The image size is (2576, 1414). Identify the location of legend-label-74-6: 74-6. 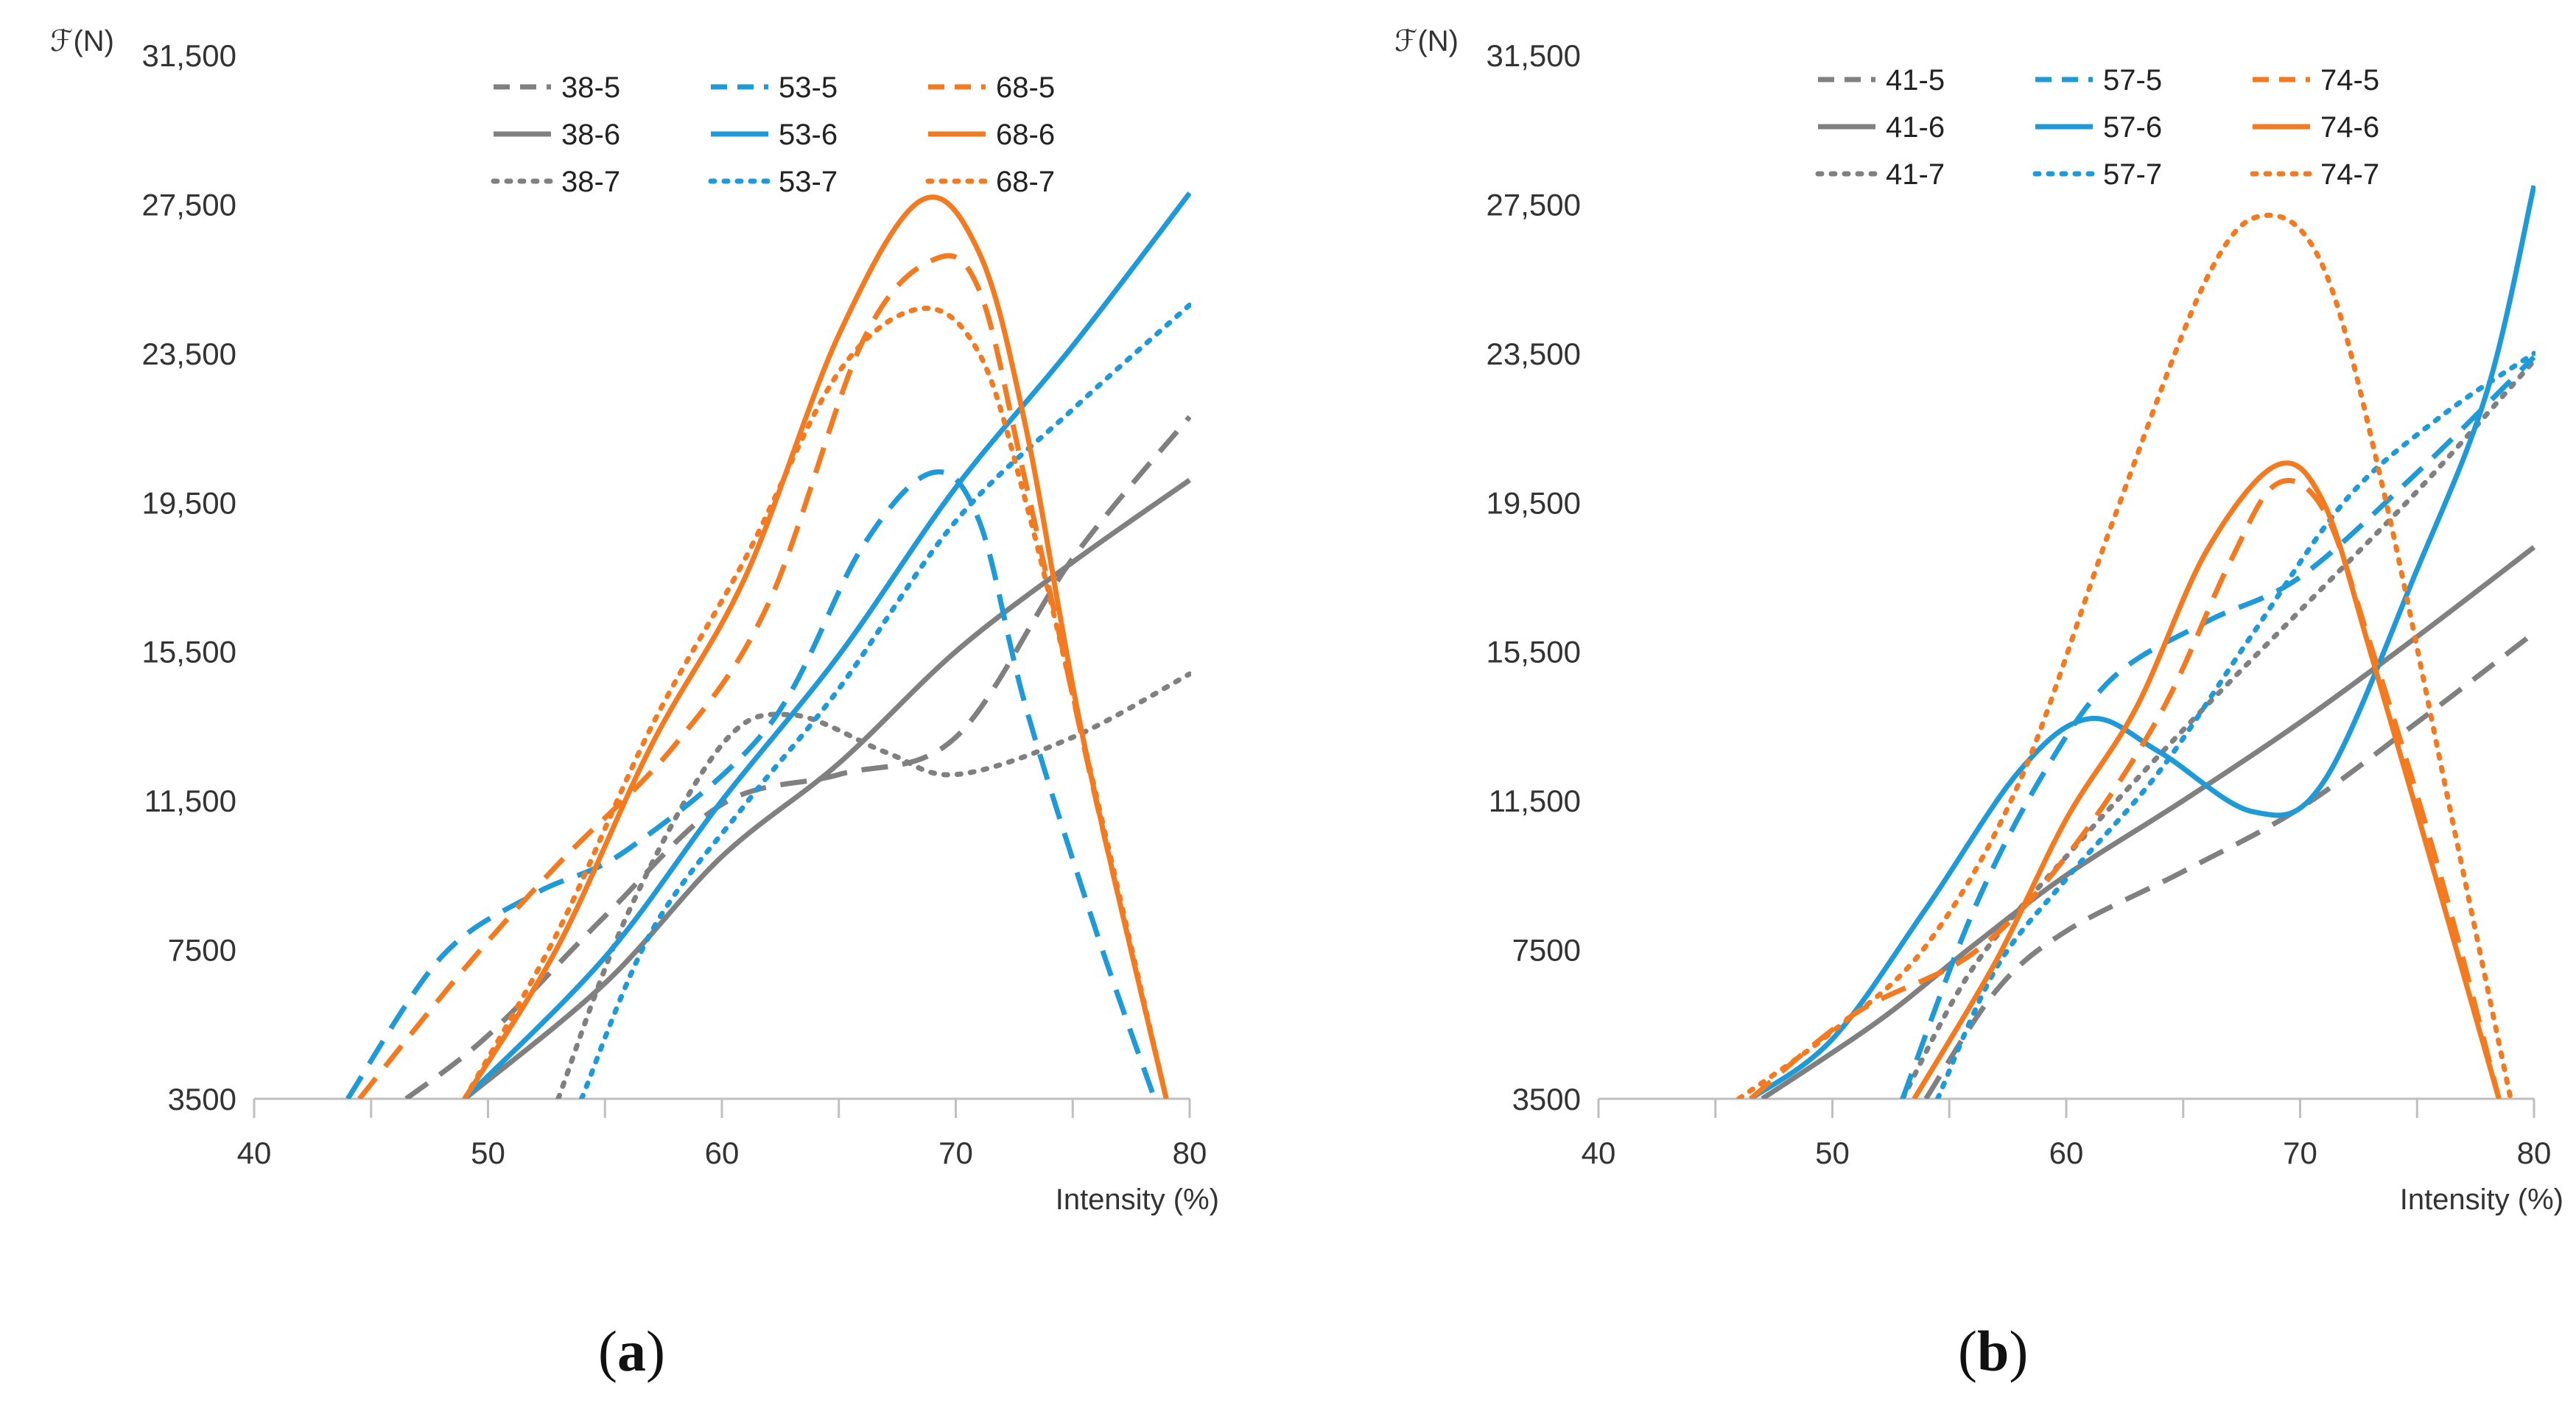
(2349, 127).